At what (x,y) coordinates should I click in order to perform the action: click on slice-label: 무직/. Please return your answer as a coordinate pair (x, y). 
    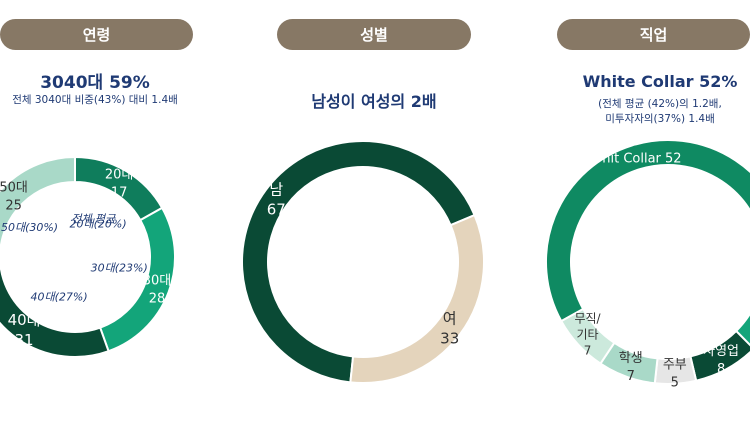
    Looking at the image, I should click on (587, 318).